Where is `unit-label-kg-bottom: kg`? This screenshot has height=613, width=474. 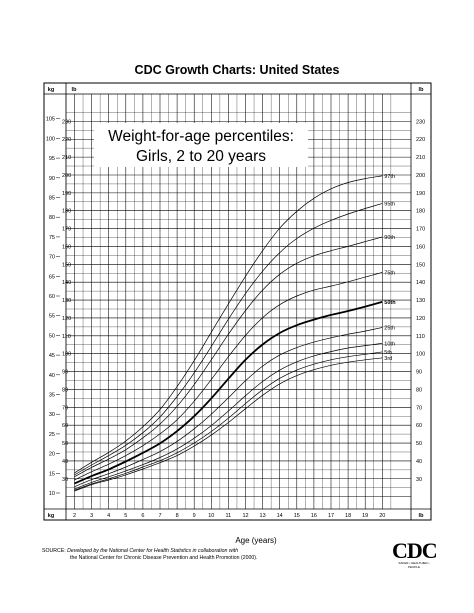 unit-label-kg-bottom: kg is located at coordinates (51, 516).